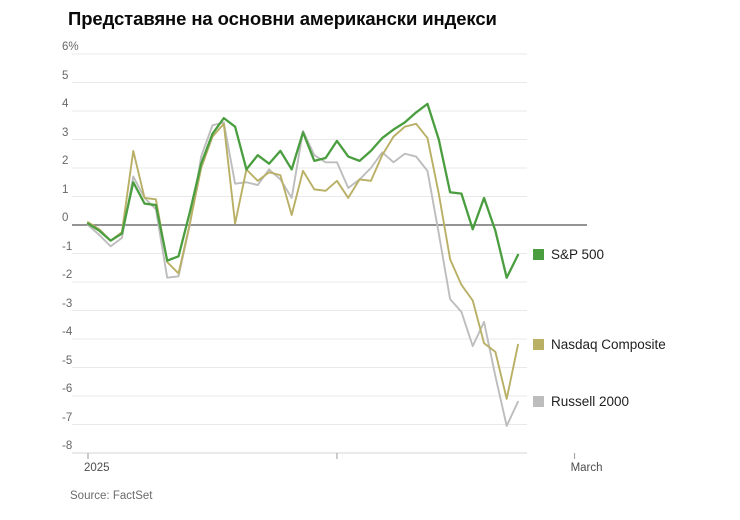 This screenshot has width=740, height=520. I want to click on y-axis-tick-label: -1, so click(67, 246).